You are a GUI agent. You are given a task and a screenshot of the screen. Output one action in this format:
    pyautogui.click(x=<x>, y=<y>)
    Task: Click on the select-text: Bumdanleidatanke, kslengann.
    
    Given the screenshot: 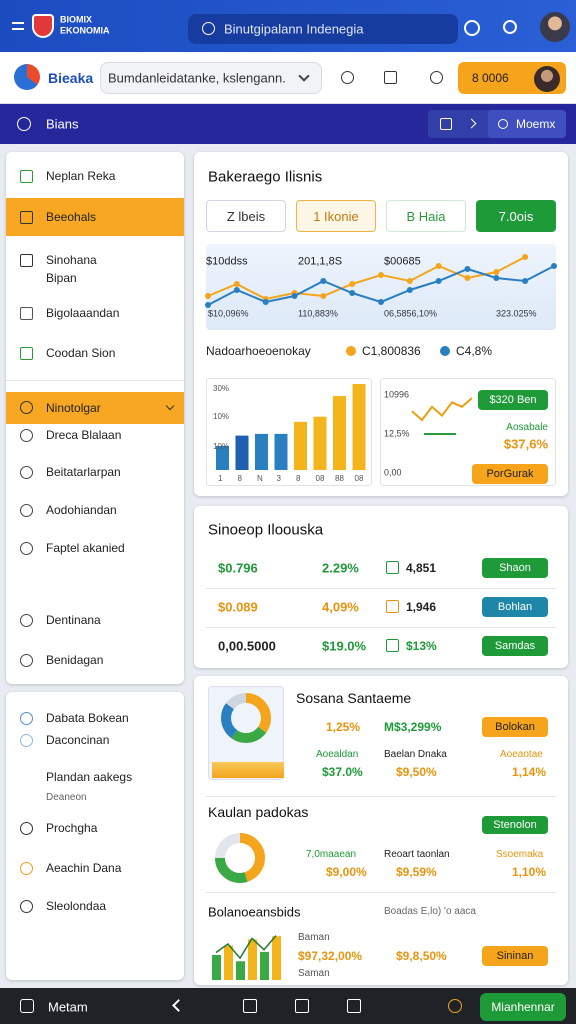 What is the action you would take?
    pyautogui.click(x=197, y=78)
    